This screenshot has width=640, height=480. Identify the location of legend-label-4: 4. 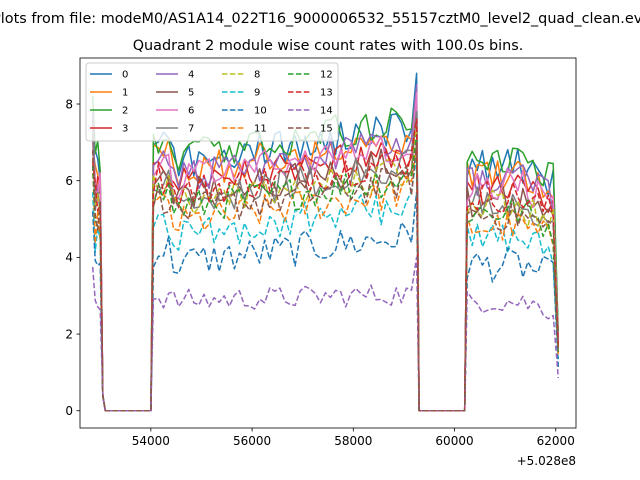
(191, 75).